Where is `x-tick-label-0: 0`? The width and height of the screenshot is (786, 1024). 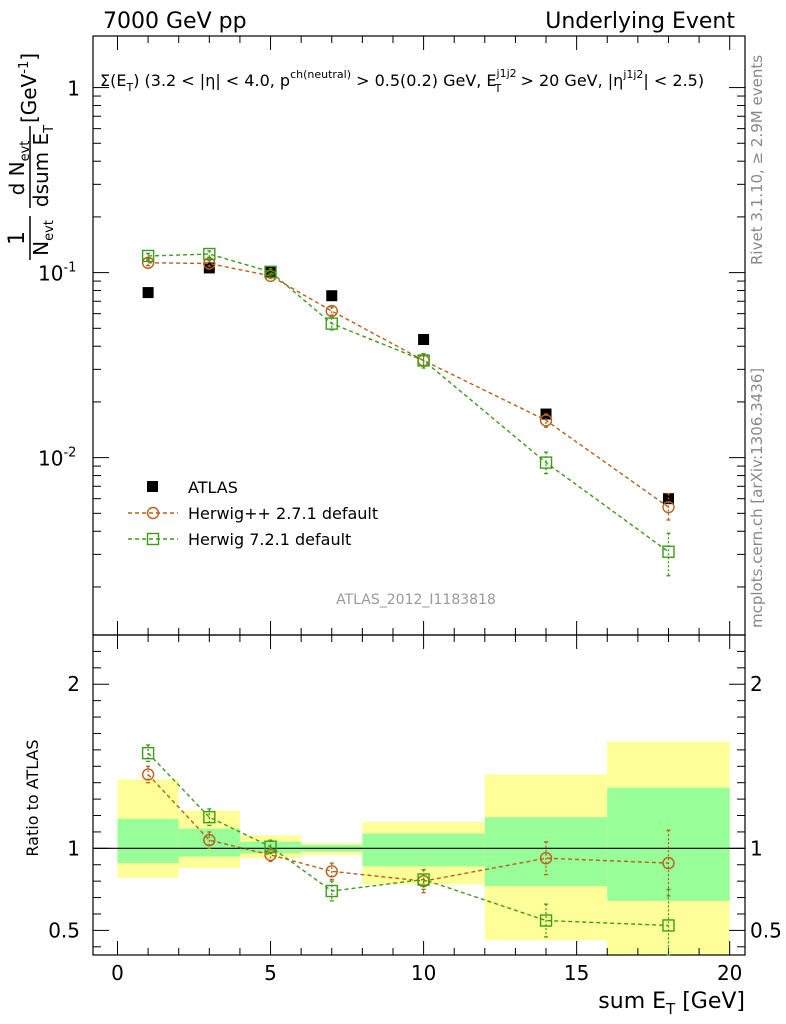 x-tick-label-0: 0 is located at coordinates (117, 973).